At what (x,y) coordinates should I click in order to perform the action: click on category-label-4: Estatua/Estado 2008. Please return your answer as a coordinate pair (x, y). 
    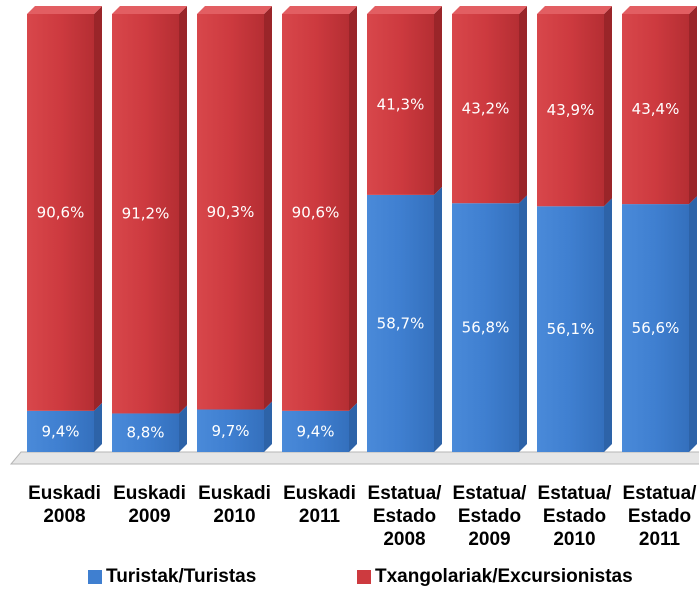
    Looking at the image, I should click on (405, 516).